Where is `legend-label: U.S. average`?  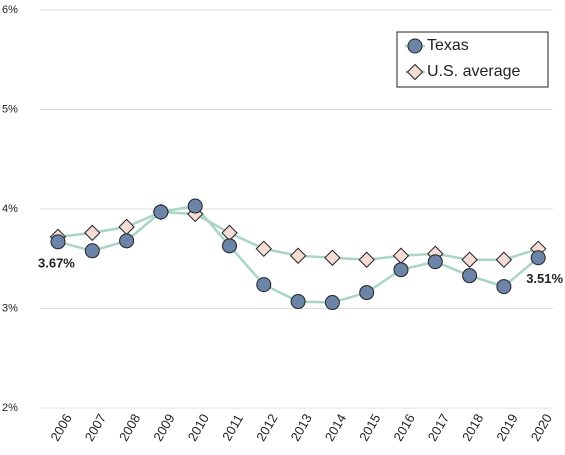 legend-label: U.S. average is located at coordinates (473, 71).